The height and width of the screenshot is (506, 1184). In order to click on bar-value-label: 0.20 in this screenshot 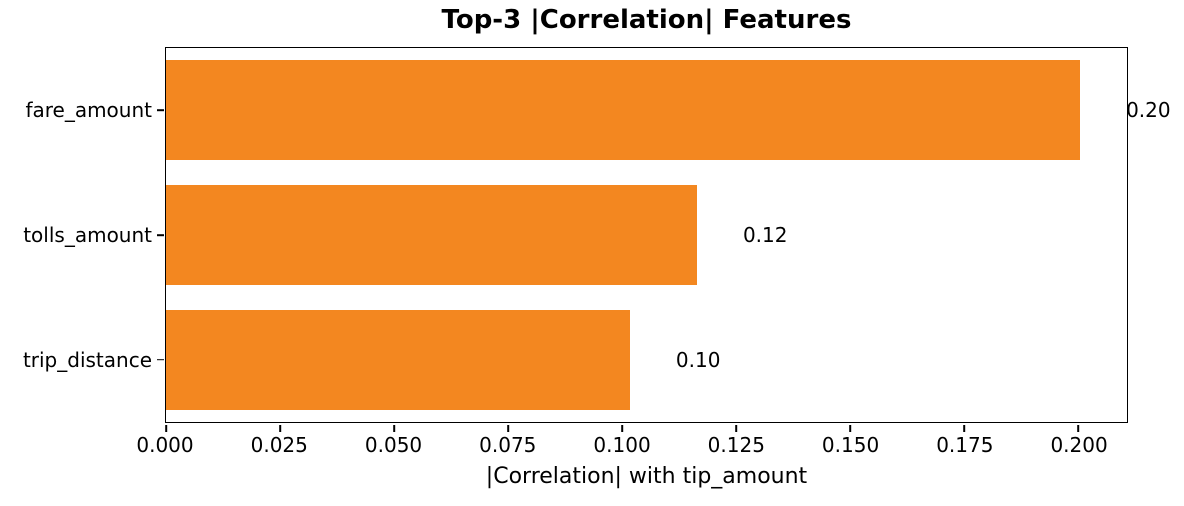, I will do `click(1148, 110)`.